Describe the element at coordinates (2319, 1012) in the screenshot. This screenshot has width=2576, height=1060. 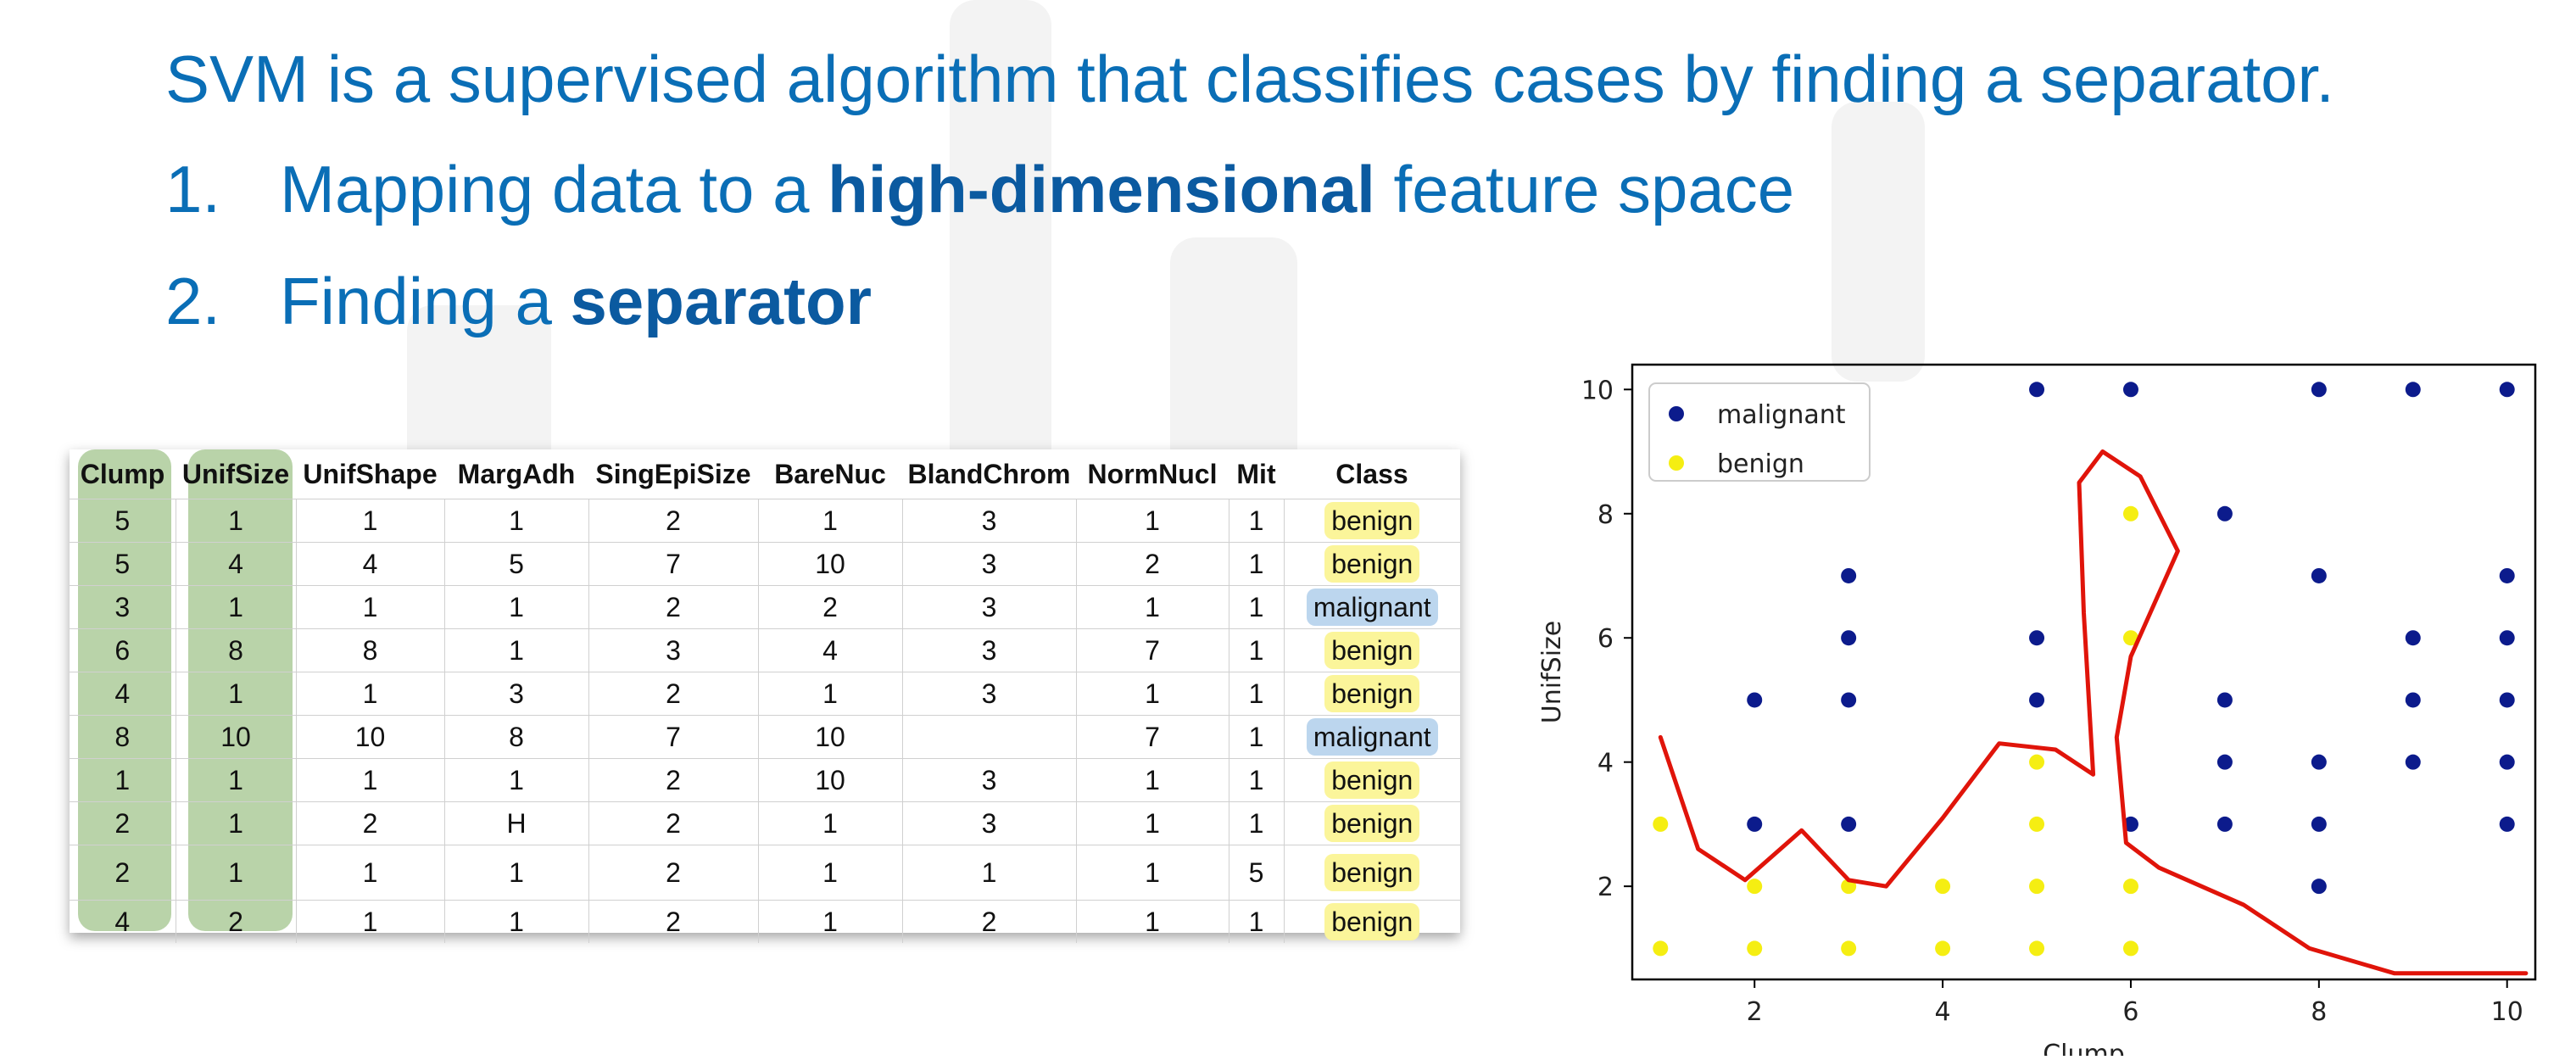
I see `x-tick-label: 8` at that location.